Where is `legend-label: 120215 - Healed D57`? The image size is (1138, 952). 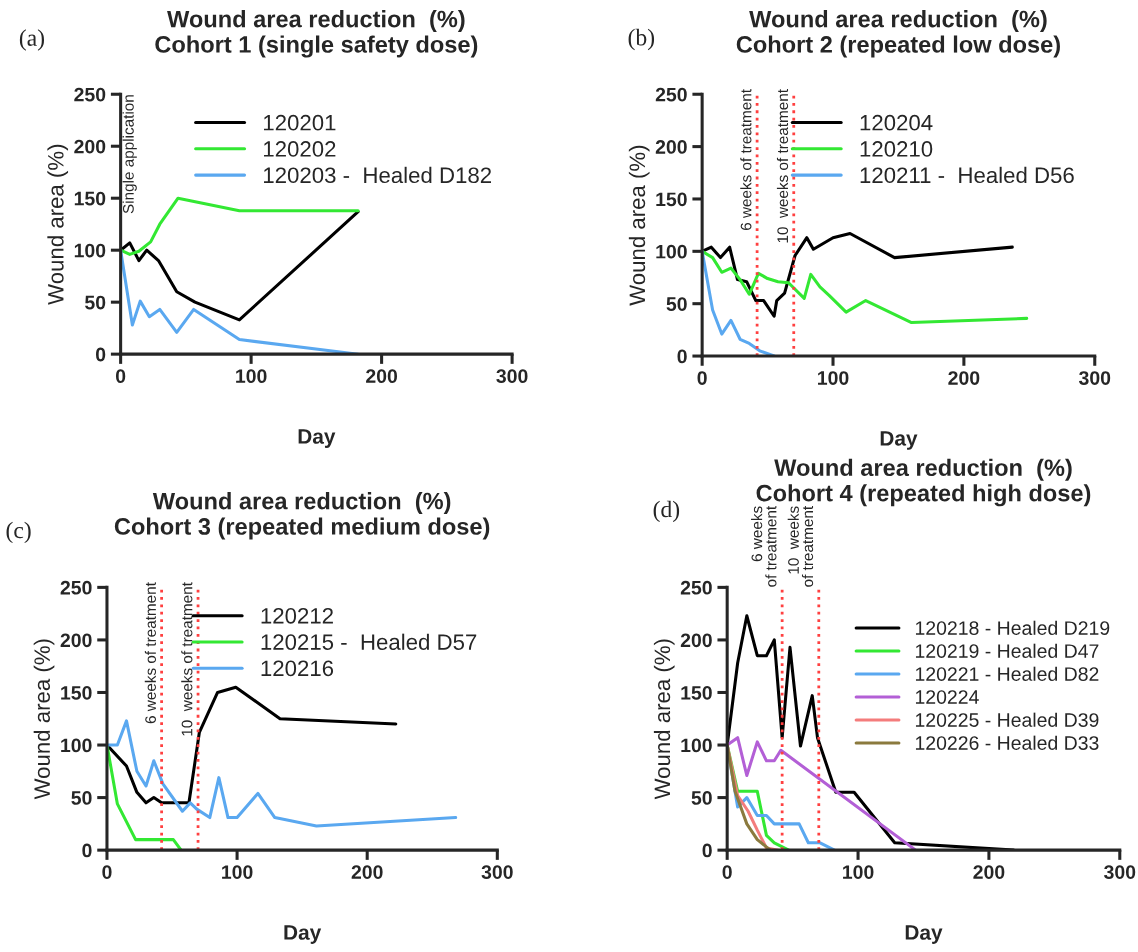
legend-label: 120215 - Healed D57 is located at coordinates (369, 641).